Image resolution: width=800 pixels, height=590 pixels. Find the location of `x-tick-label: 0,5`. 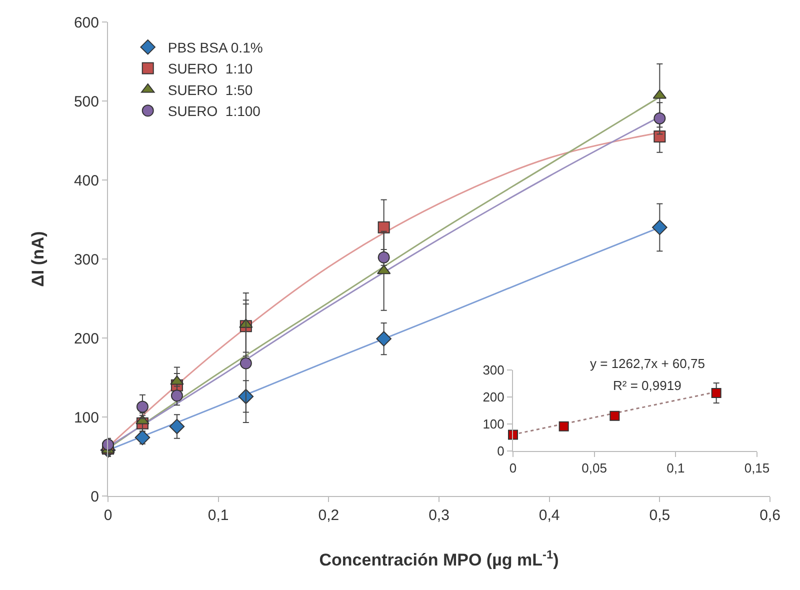

x-tick-label: 0,5 is located at coordinates (659, 515).